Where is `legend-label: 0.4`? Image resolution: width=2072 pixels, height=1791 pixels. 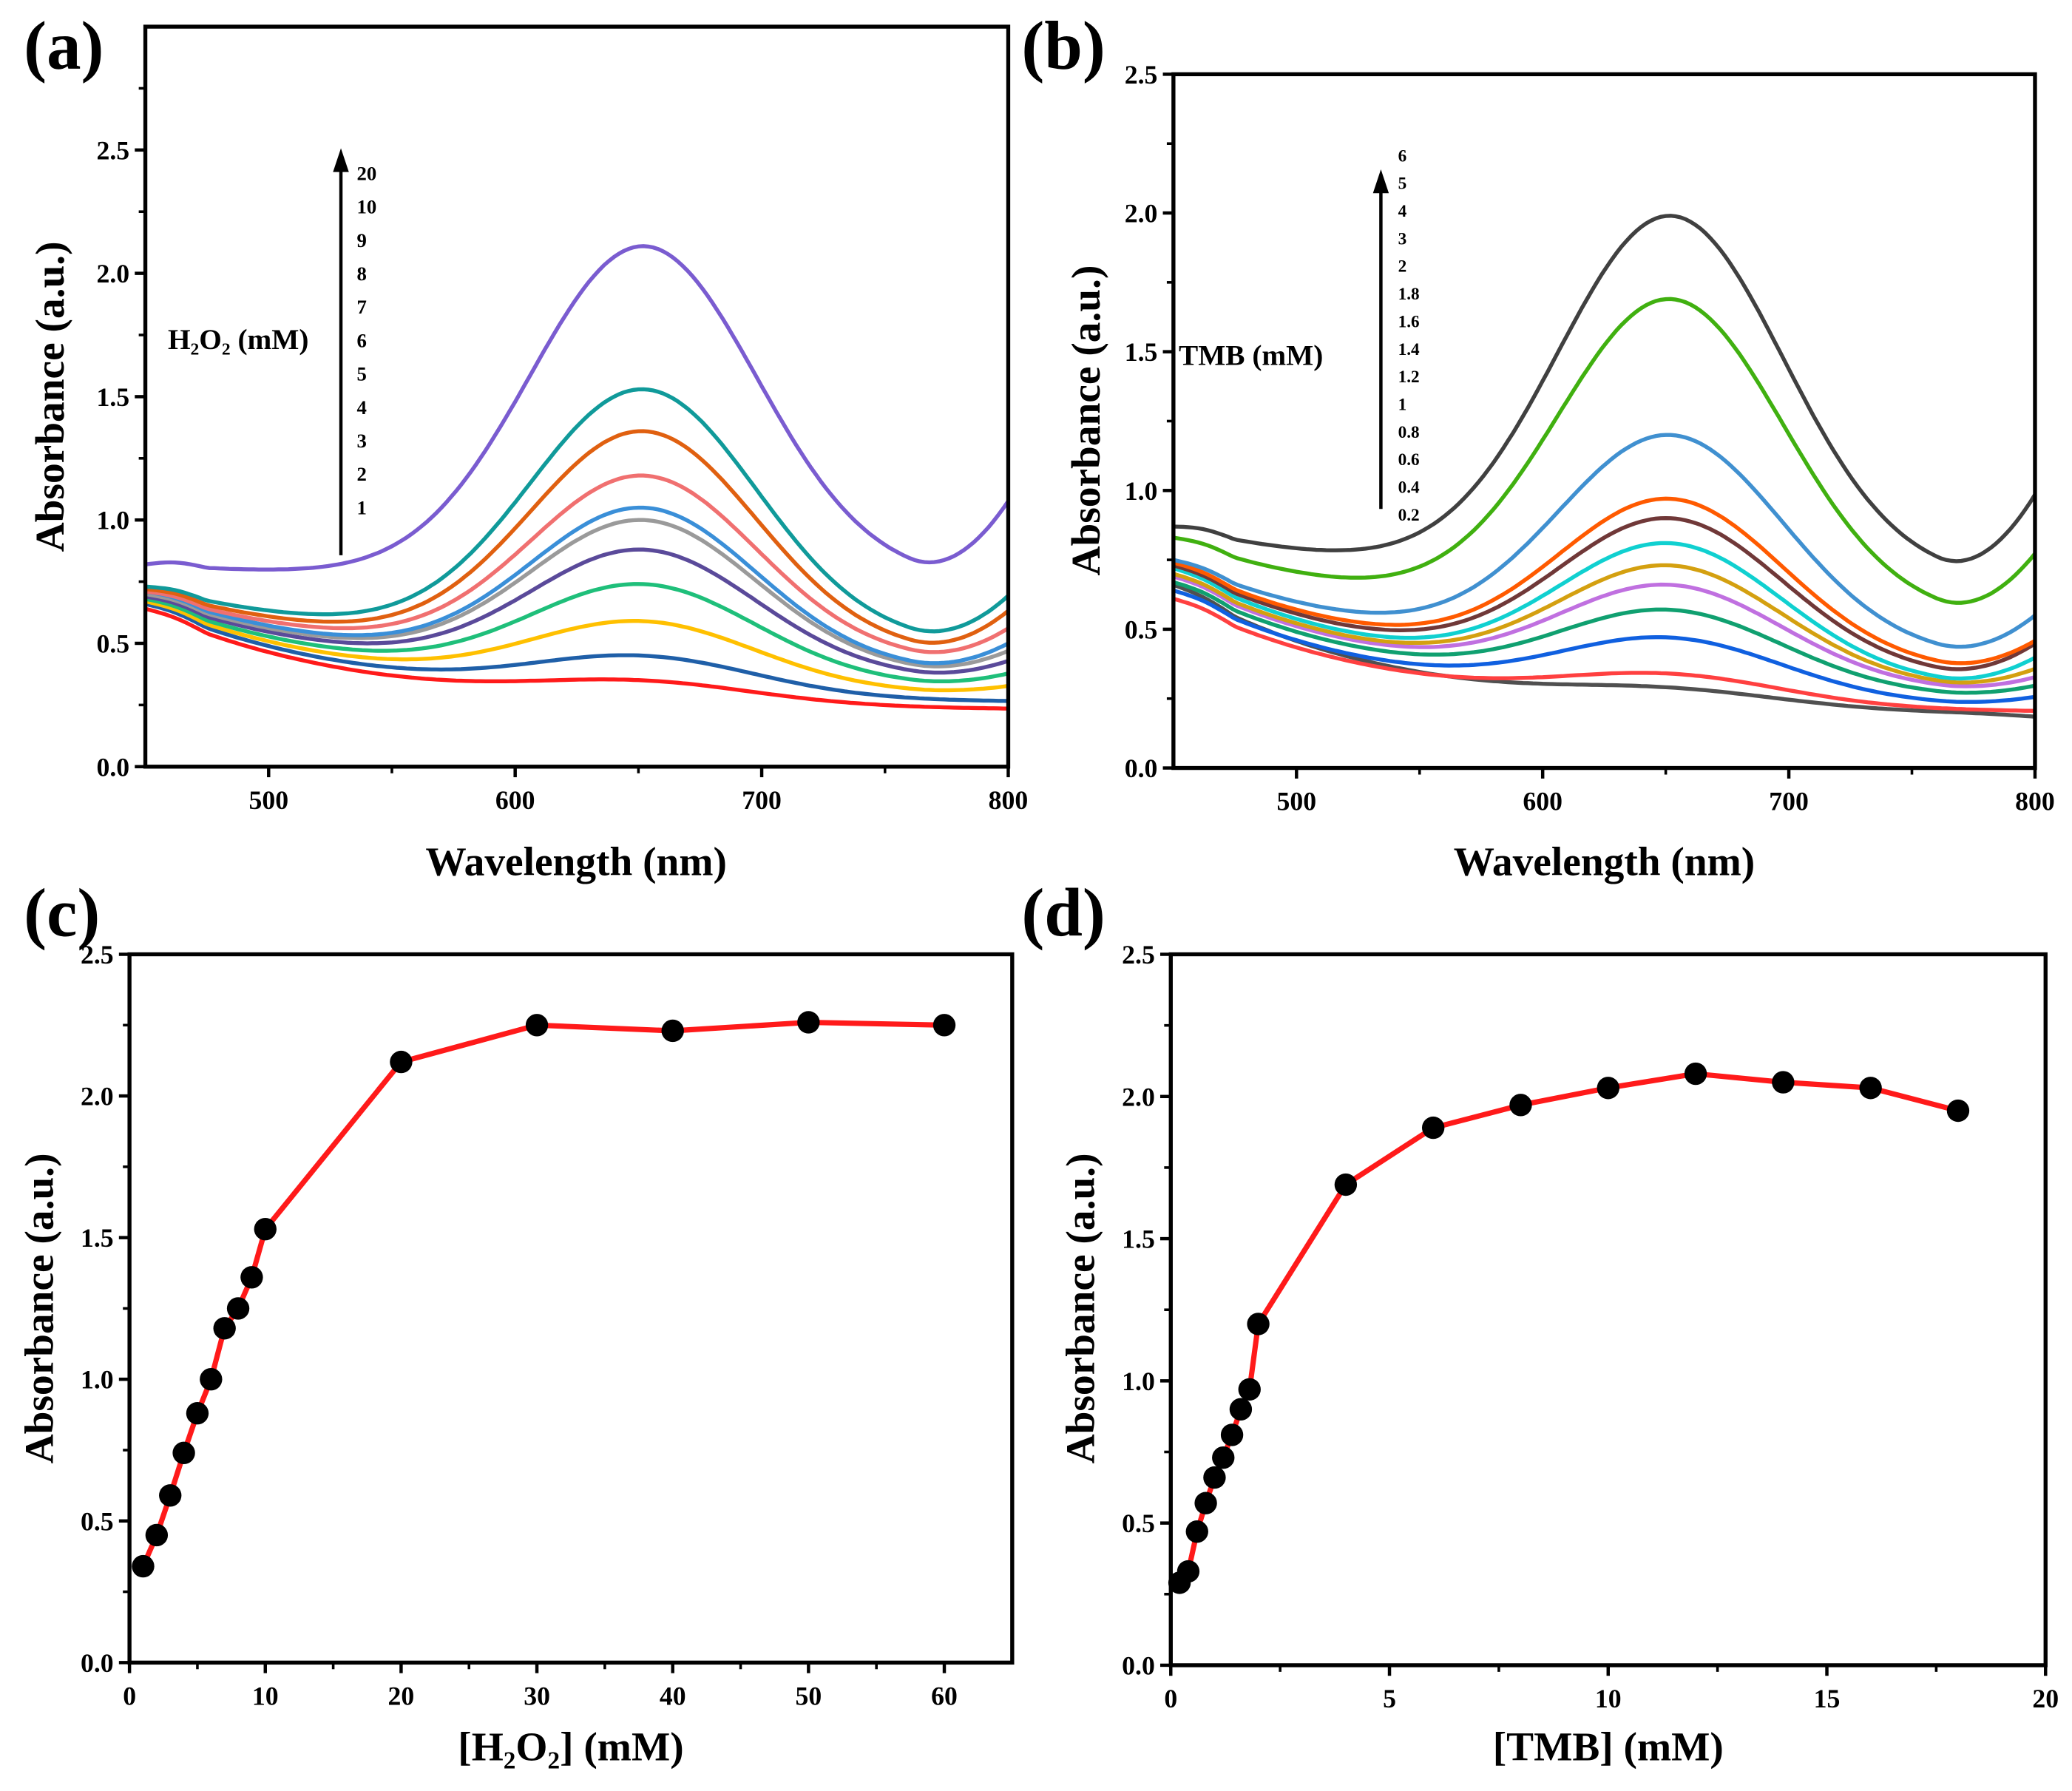
legend-label: 0.4 is located at coordinates (1409, 488).